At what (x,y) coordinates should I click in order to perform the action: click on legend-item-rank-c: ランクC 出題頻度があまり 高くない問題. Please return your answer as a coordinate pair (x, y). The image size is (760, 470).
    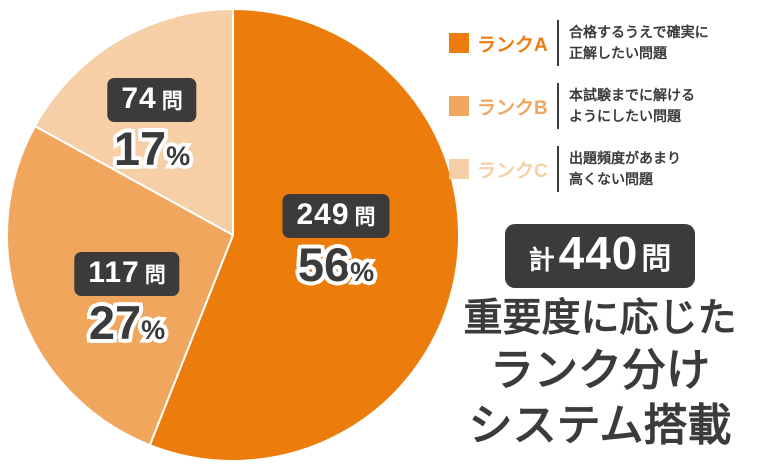
    Looking at the image, I should click on (602, 169).